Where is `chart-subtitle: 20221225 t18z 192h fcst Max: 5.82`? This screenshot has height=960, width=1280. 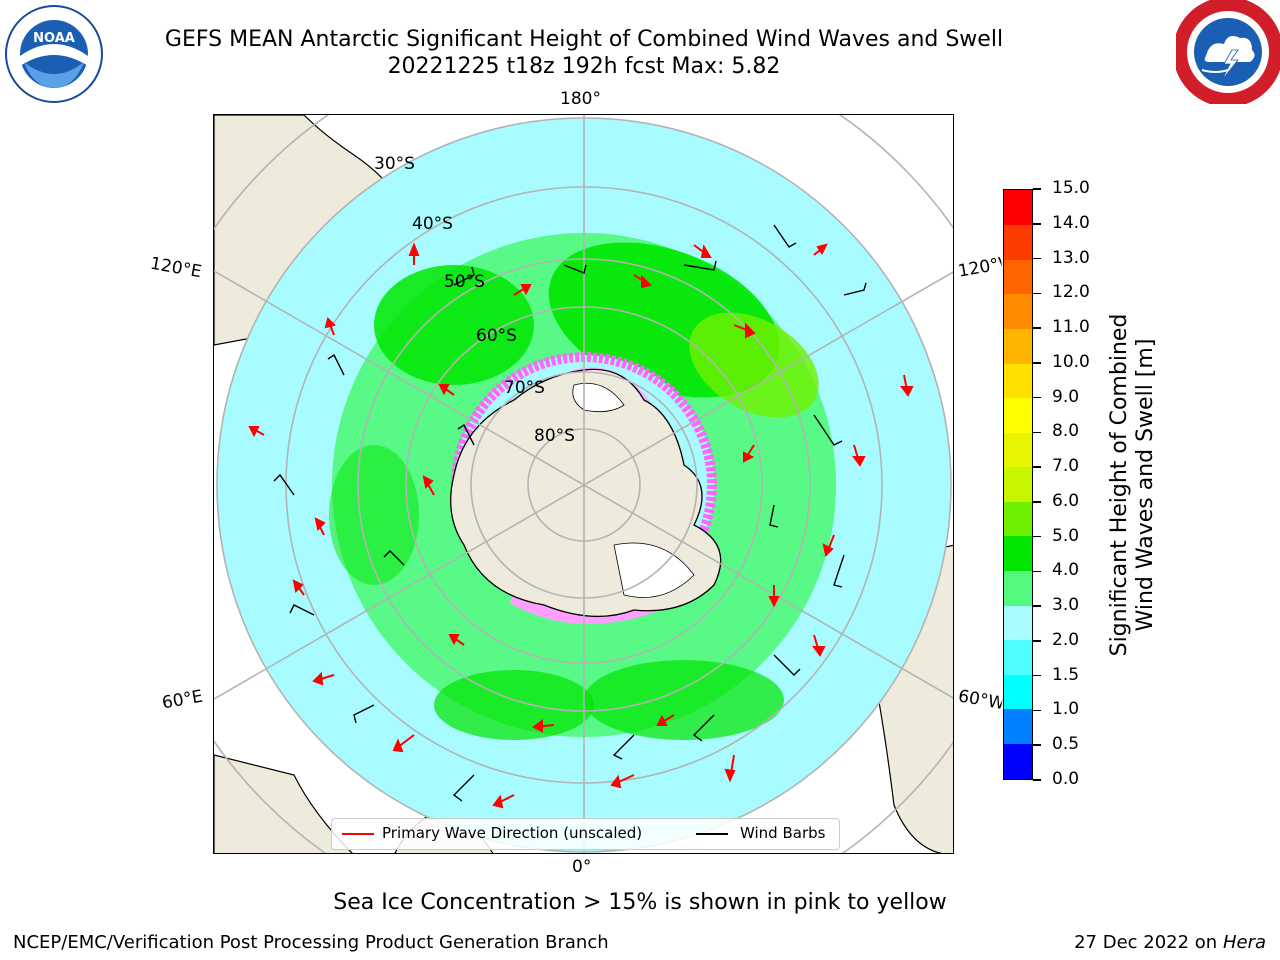
chart-subtitle: 20221225 t18z 192h fcst Max: 5.82 is located at coordinates (584, 66).